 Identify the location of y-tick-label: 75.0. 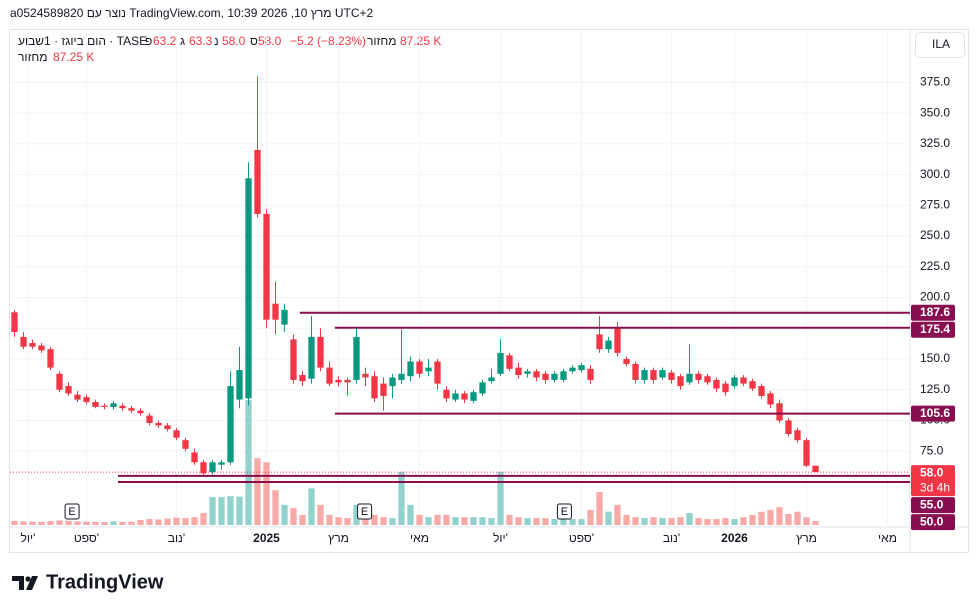
(932, 450).